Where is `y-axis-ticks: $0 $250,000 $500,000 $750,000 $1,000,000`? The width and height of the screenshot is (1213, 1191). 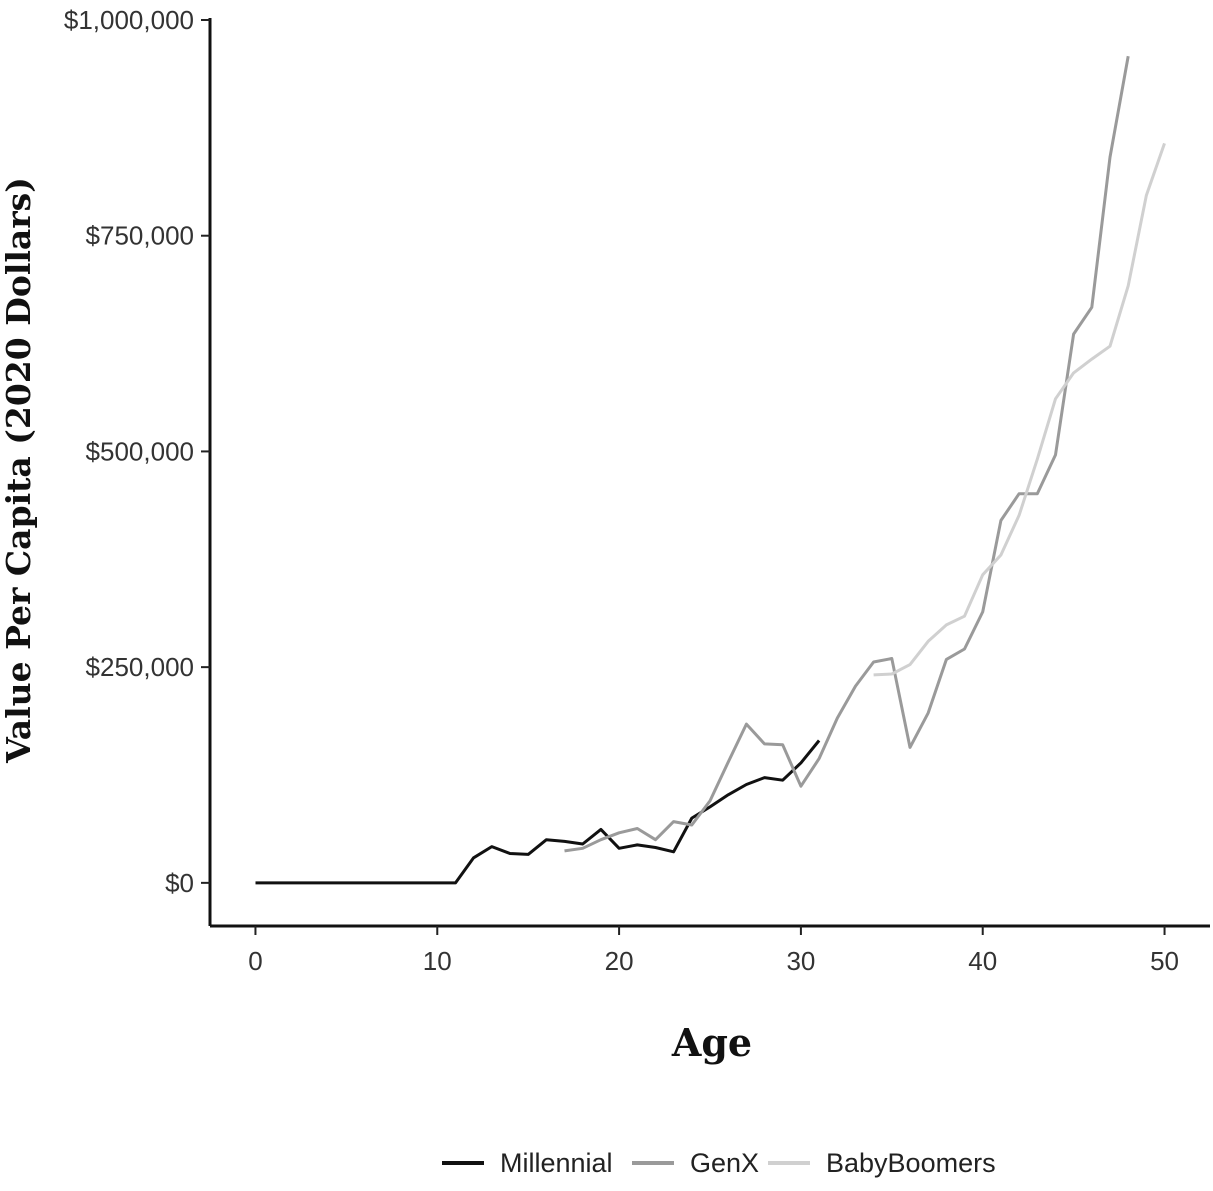 y-axis-ticks: $0 $250,000 $500,000 $750,000 $1,000,000 is located at coordinates (137, 451).